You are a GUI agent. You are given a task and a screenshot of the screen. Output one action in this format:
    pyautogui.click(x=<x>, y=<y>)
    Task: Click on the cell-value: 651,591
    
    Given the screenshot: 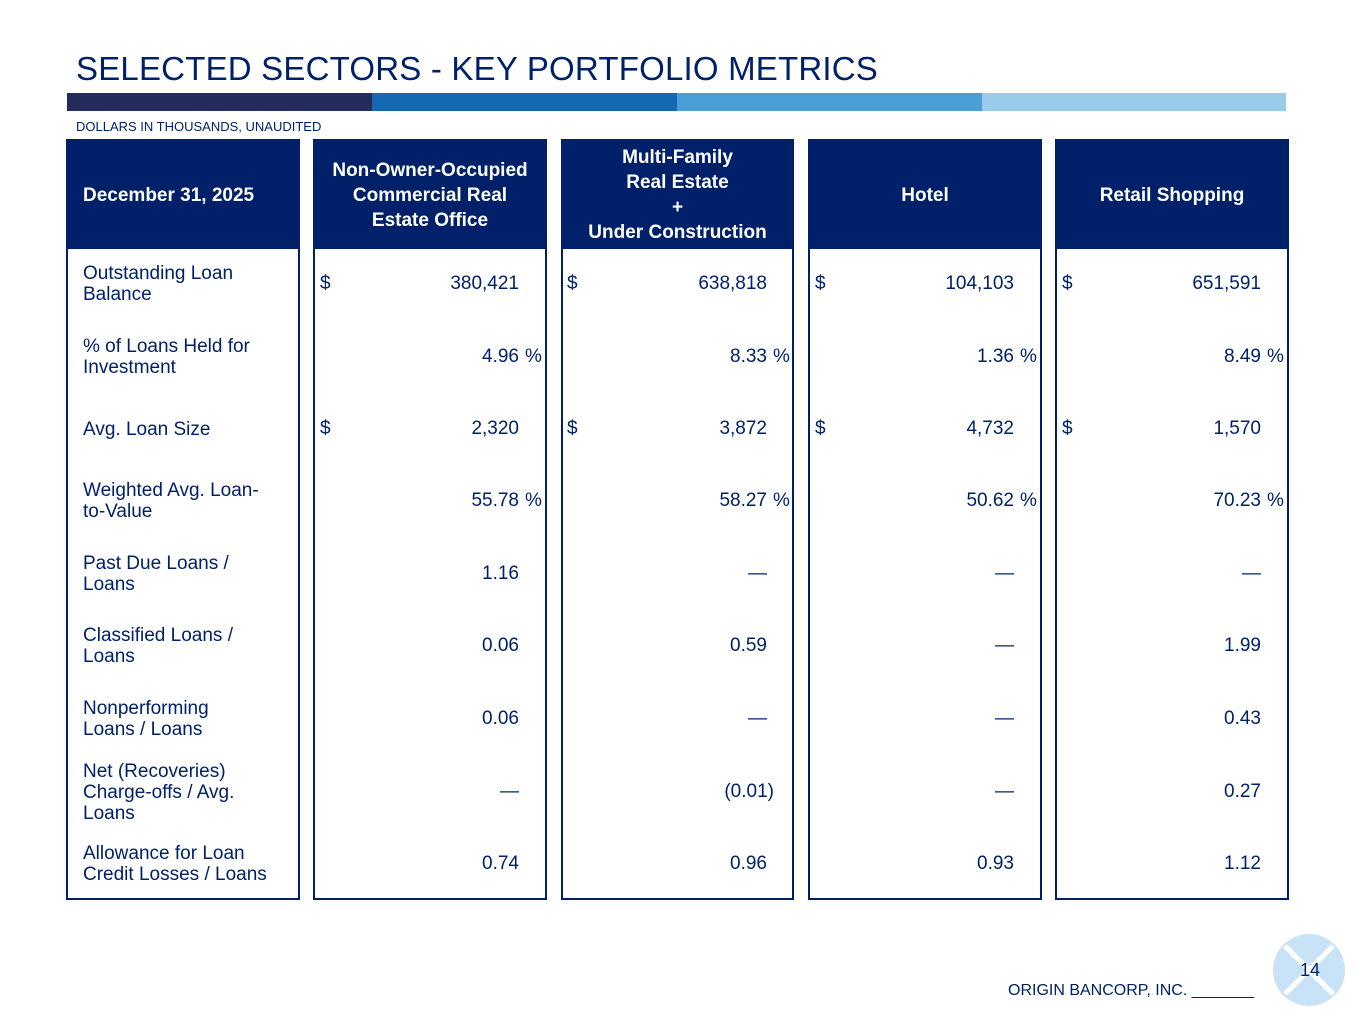 What is the action you would take?
    pyautogui.click(x=1226, y=283)
    